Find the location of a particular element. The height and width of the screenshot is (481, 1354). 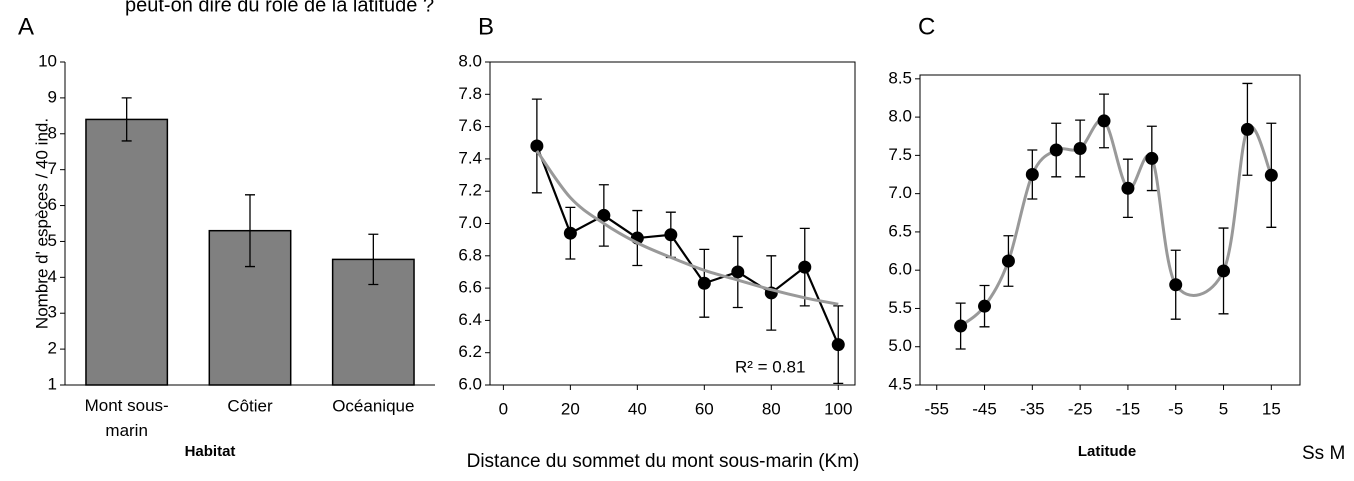

x-axis-label: Habitat is located at coordinates (210, 451).